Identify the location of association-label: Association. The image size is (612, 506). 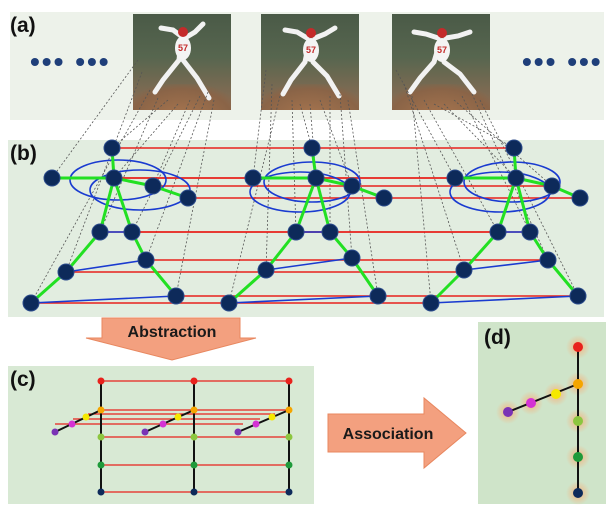
(388, 434).